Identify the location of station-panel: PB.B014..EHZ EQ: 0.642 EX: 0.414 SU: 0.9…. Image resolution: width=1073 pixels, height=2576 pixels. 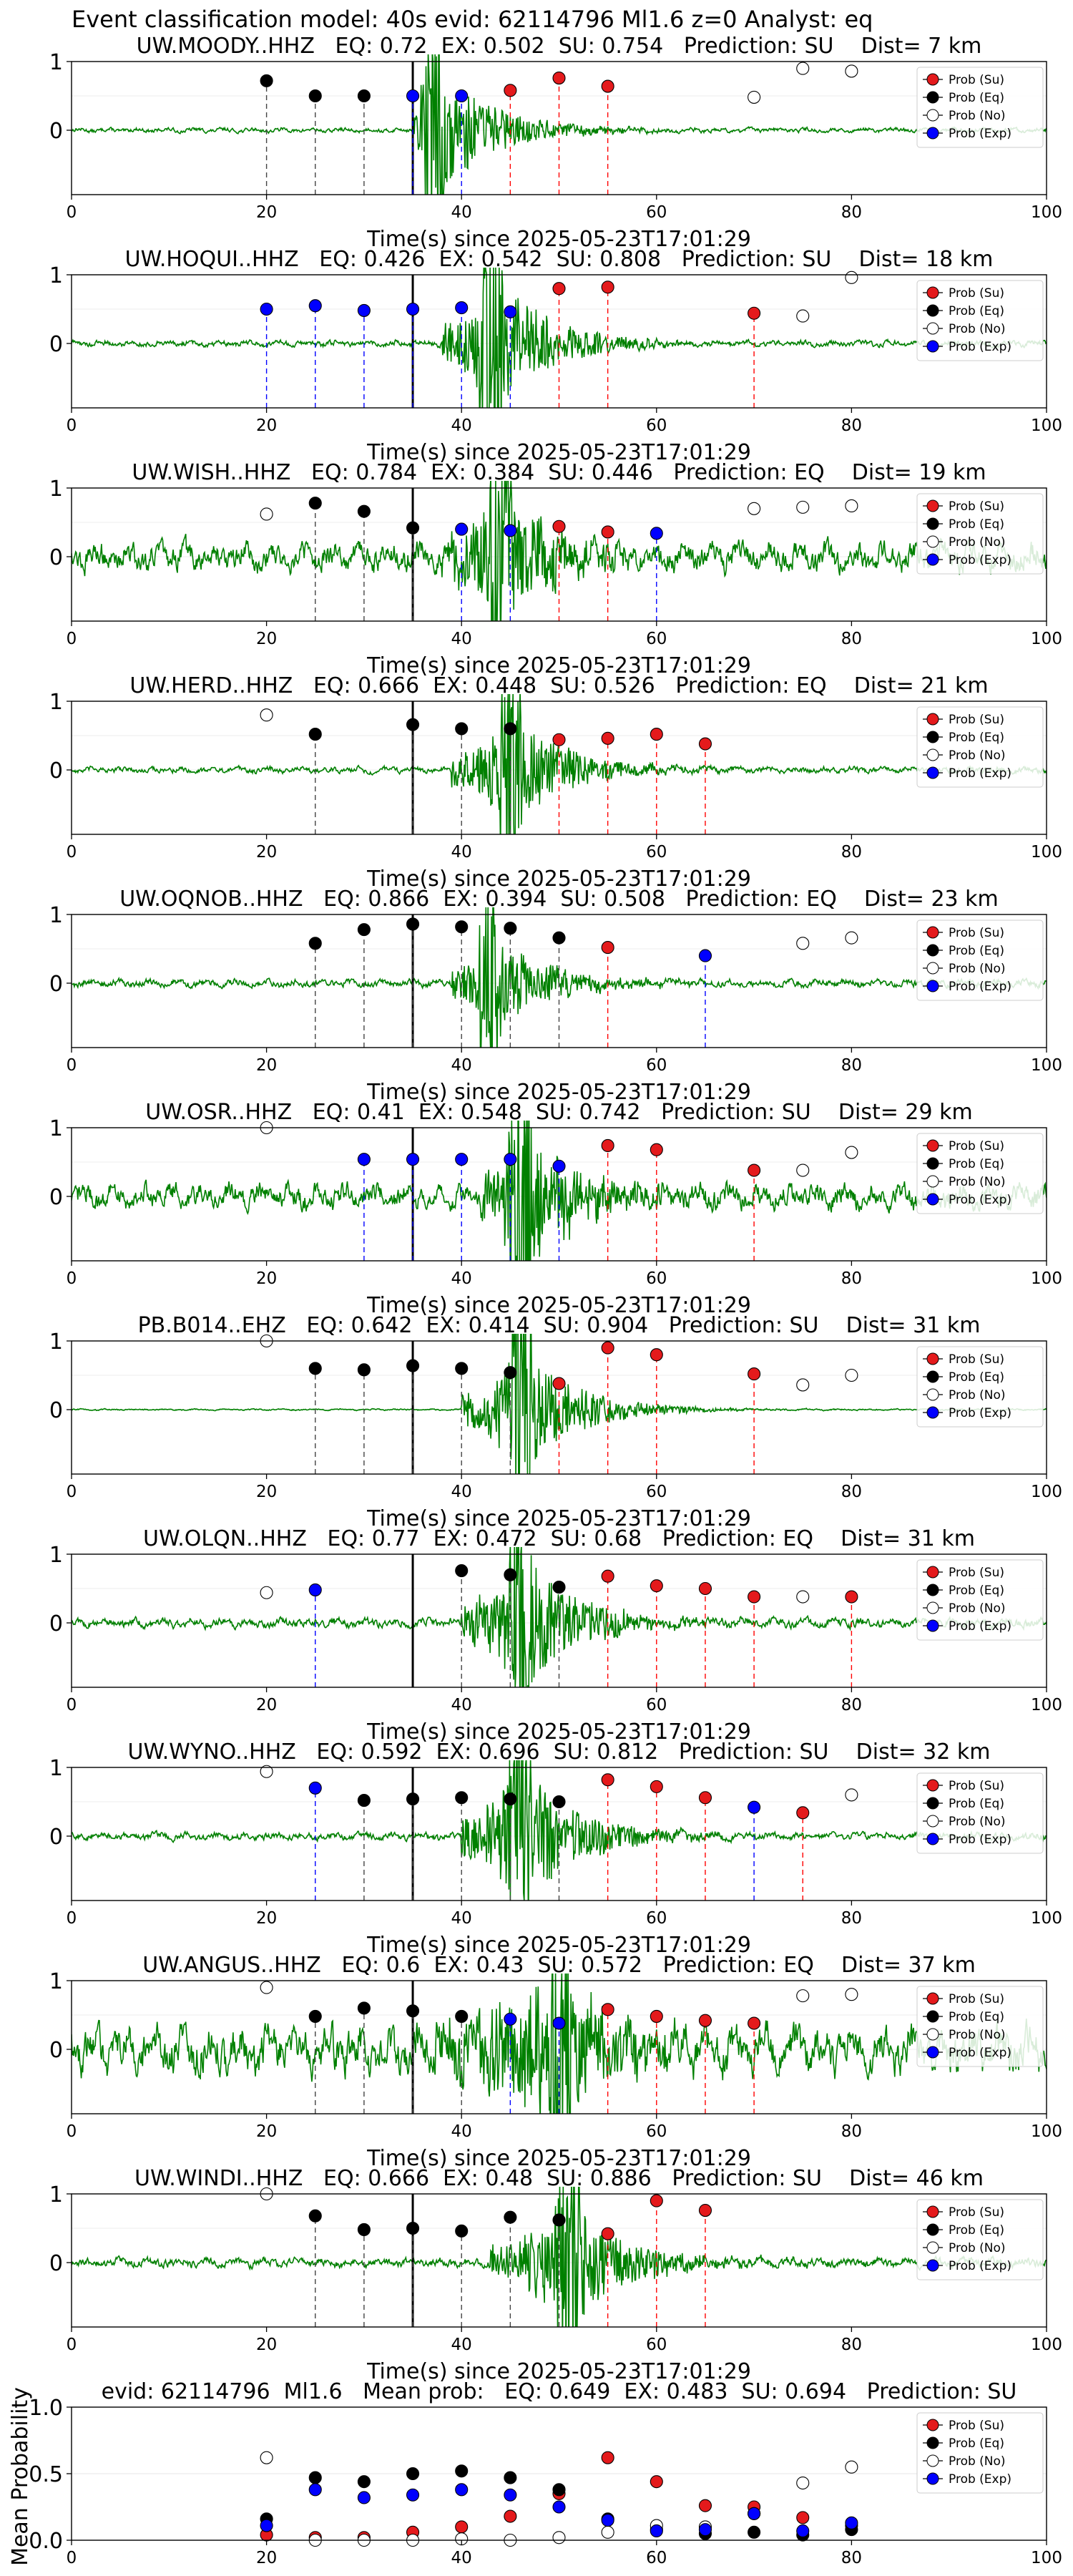
(555, 1422).